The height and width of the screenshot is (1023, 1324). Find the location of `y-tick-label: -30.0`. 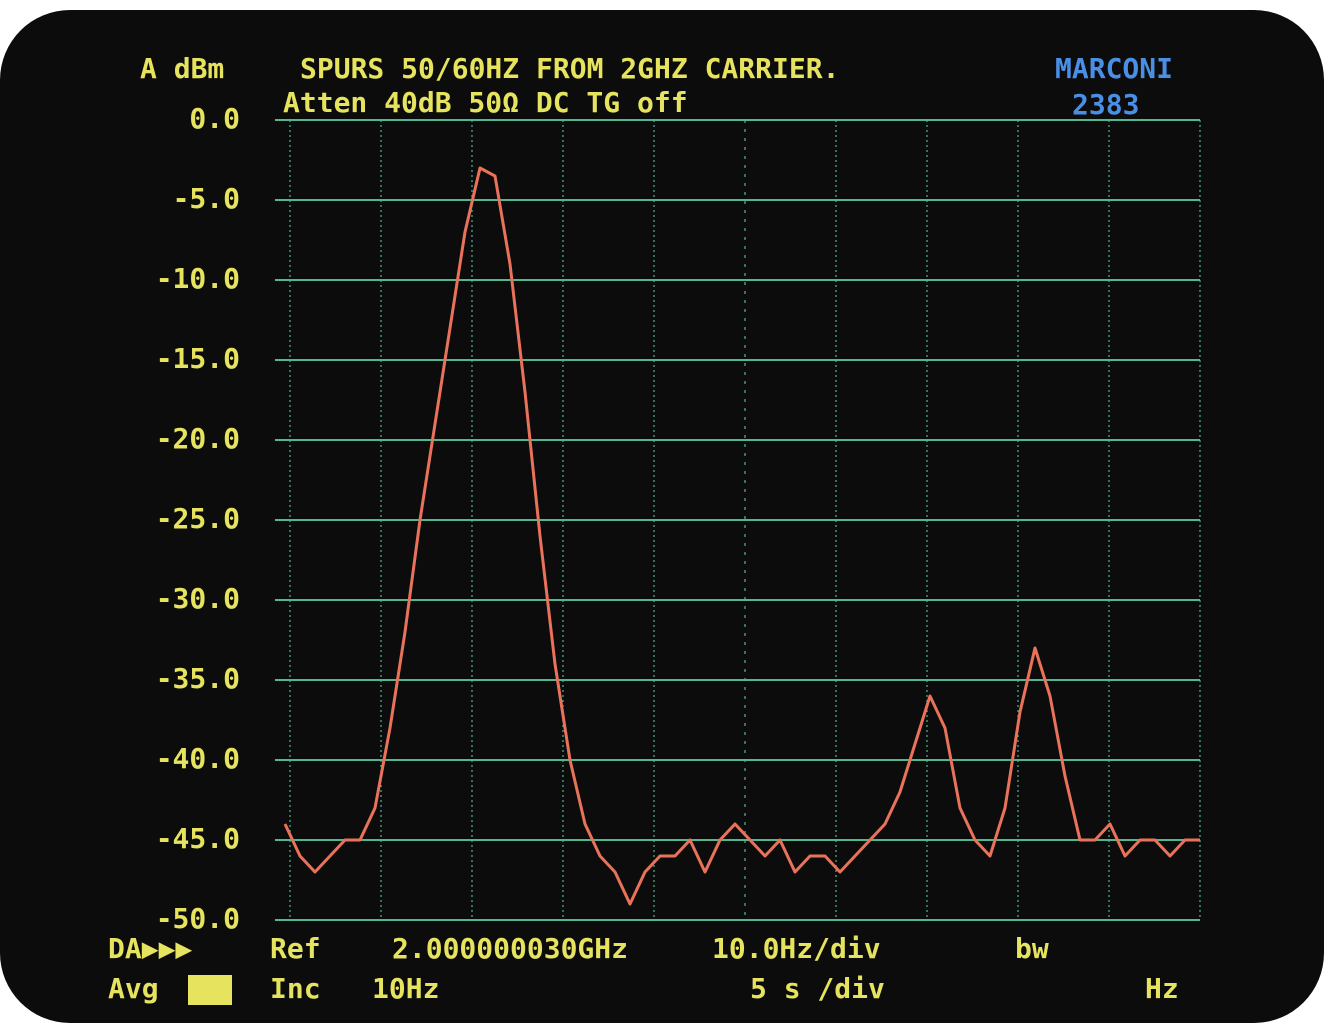

y-tick-label: -30.0 is located at coordinates (198, 598).